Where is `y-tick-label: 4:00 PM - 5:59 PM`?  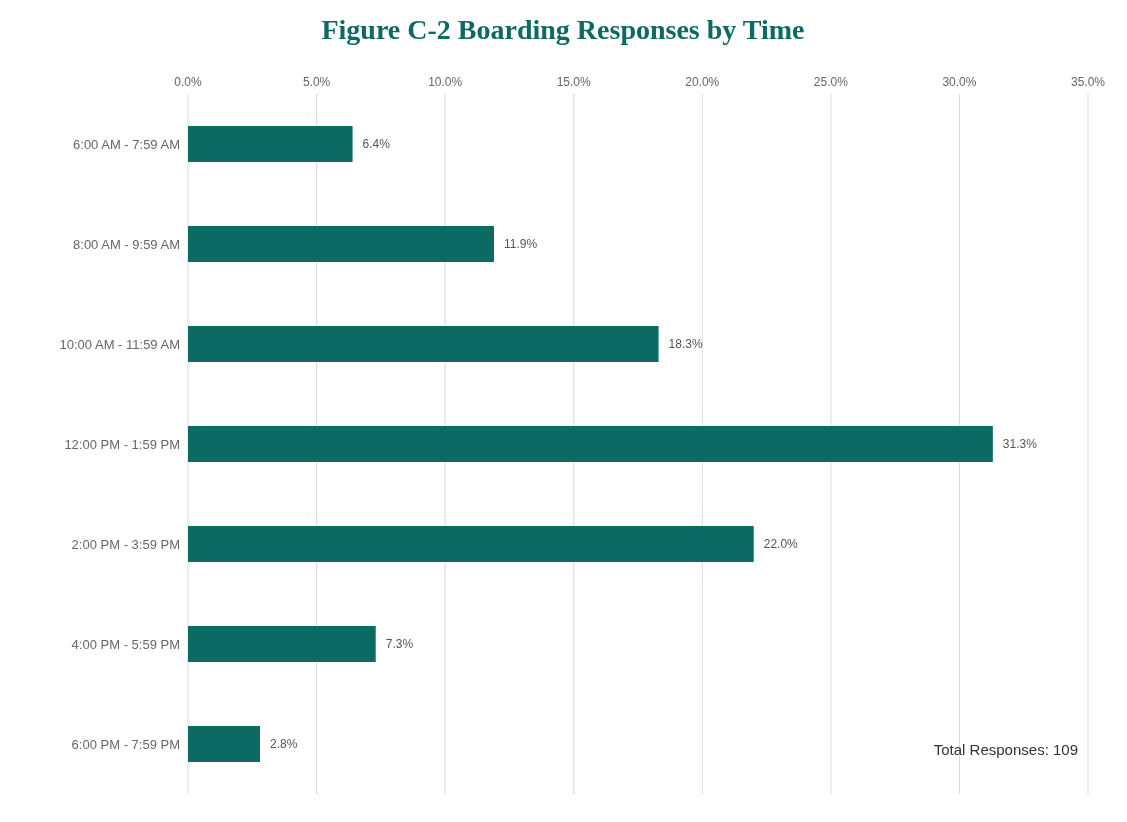 y-tick-label: 4:00 PM - 5:59 PM is located at coordinates (125, 644).